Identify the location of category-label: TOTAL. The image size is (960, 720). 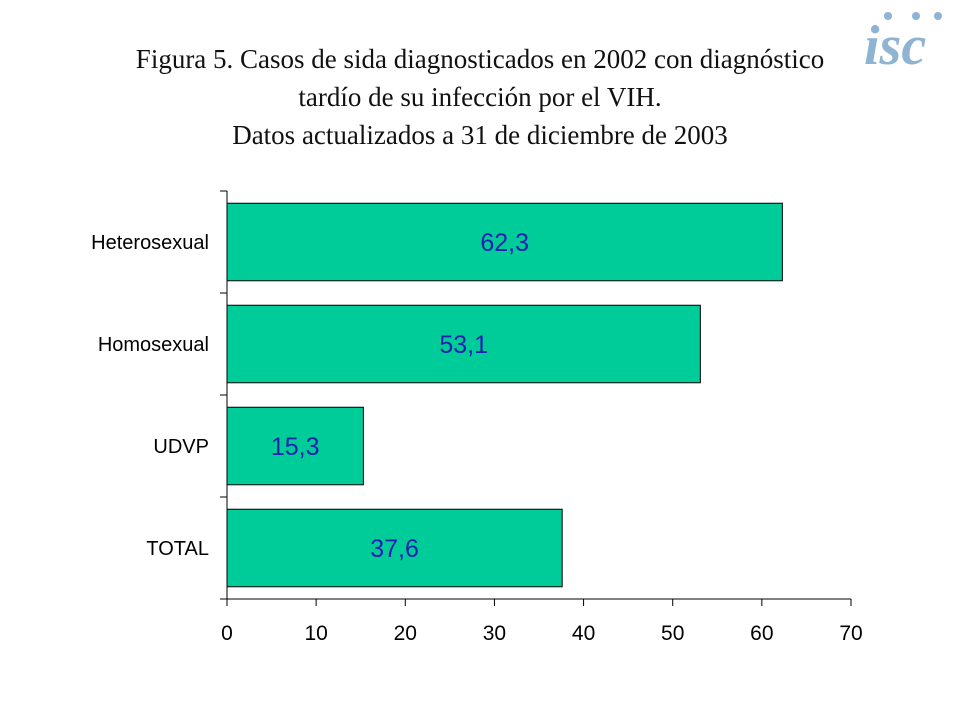
(177, 549).